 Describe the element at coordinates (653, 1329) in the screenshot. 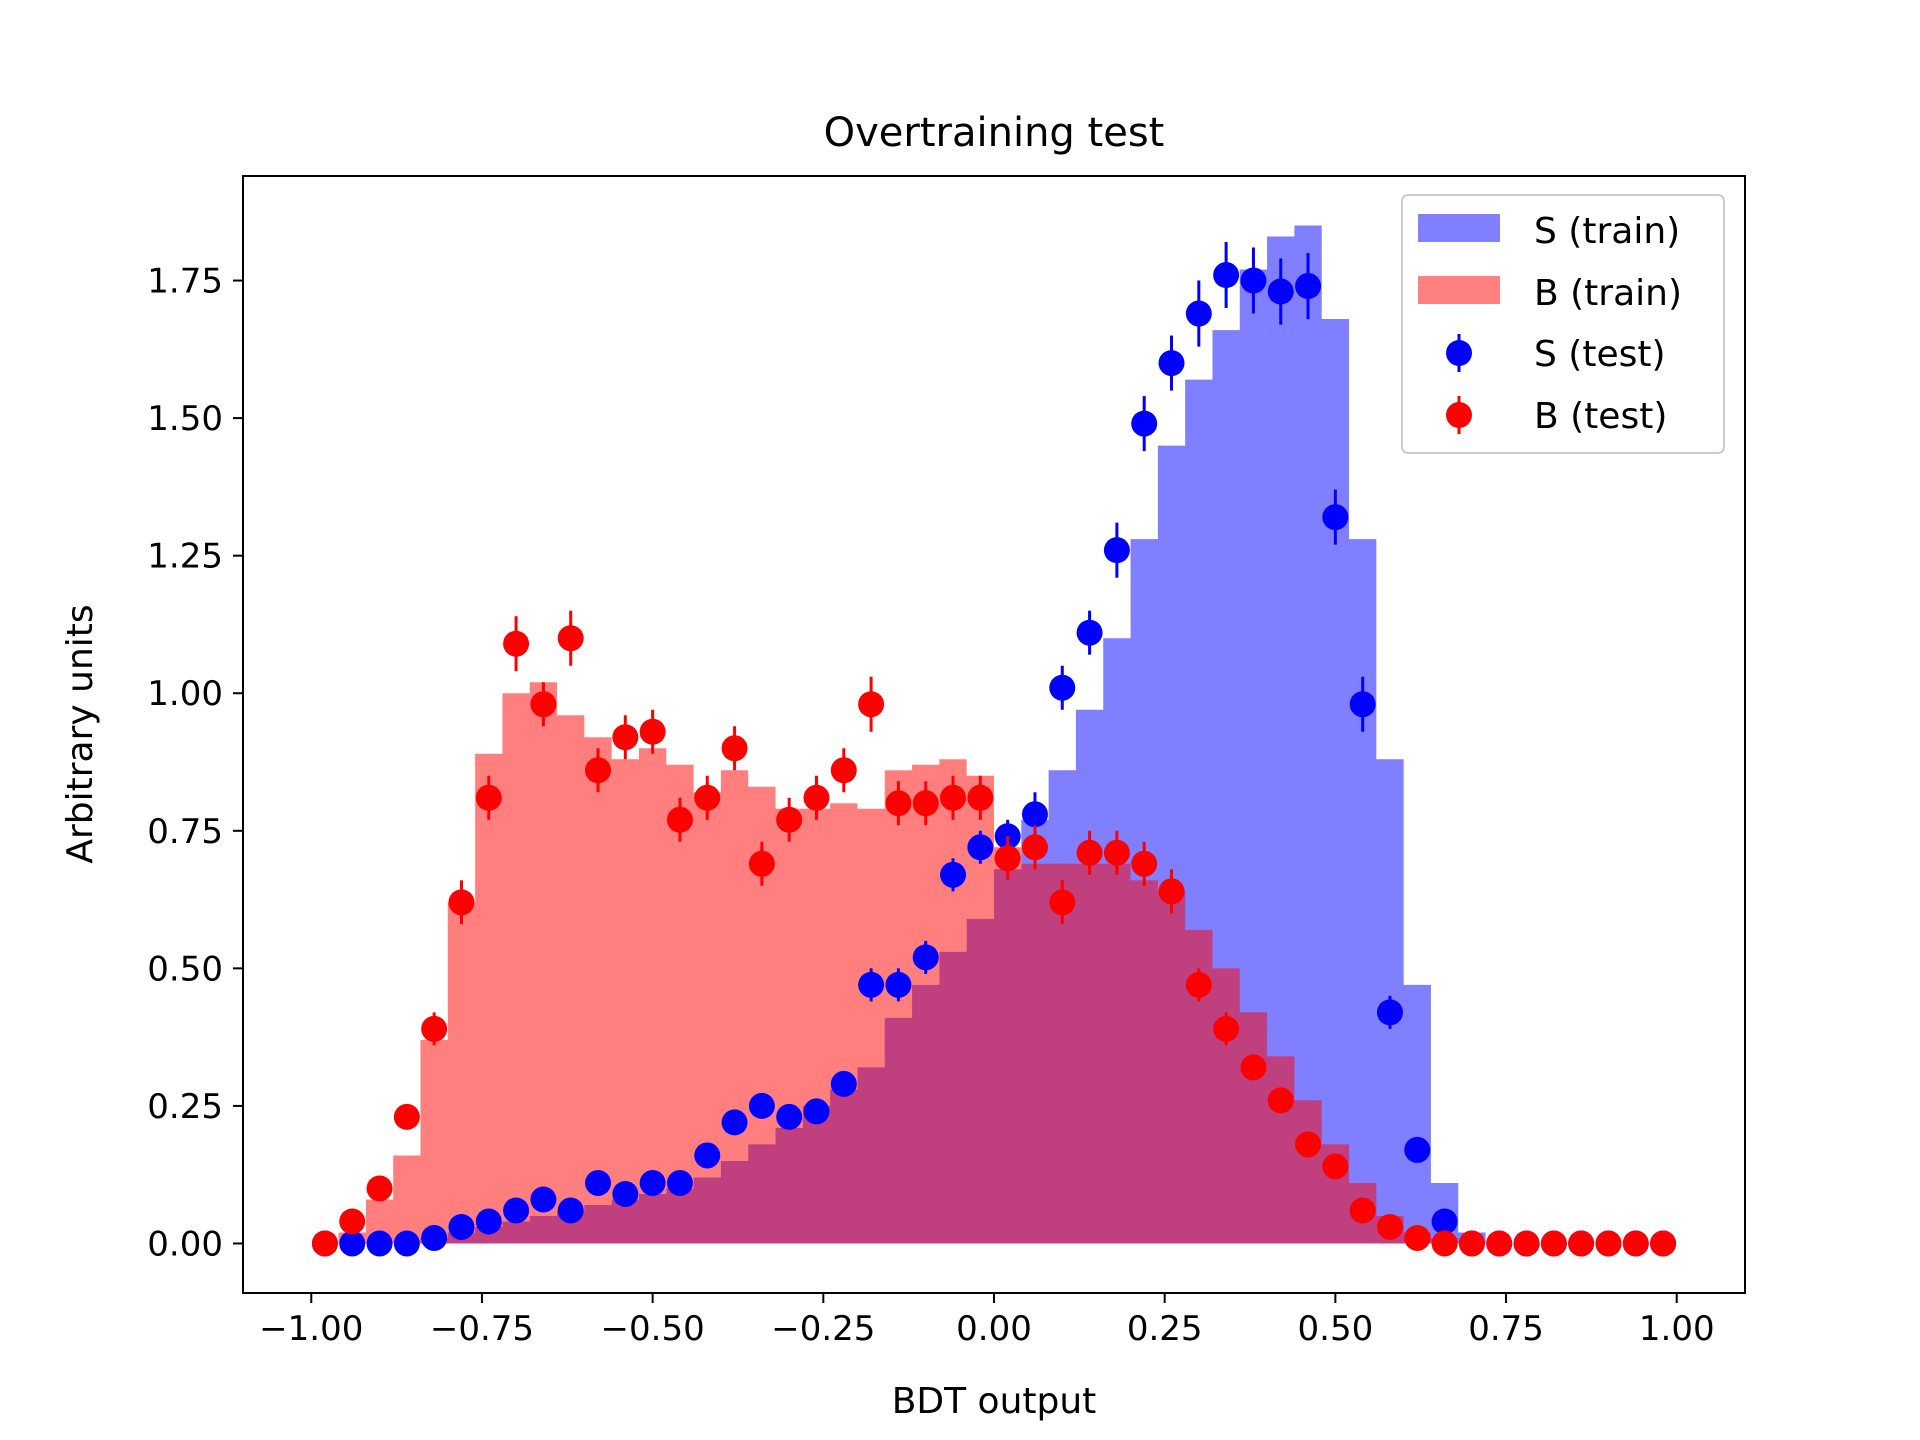

I see `x-tick-label: −0.50` at that location.